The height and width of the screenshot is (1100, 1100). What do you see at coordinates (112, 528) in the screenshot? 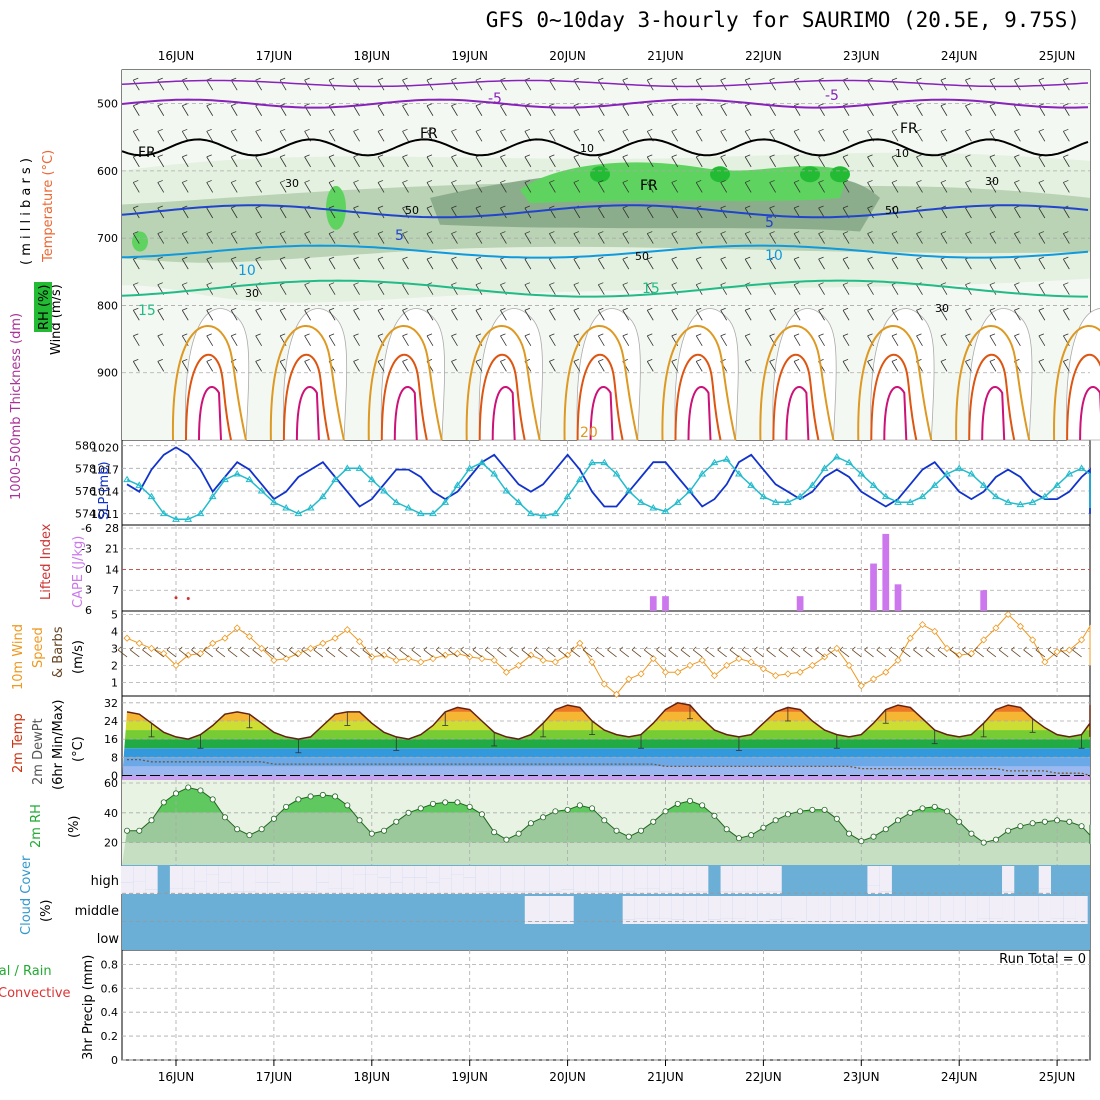
I see `cape-tick-label: 28` at bounding box center [112, 528].